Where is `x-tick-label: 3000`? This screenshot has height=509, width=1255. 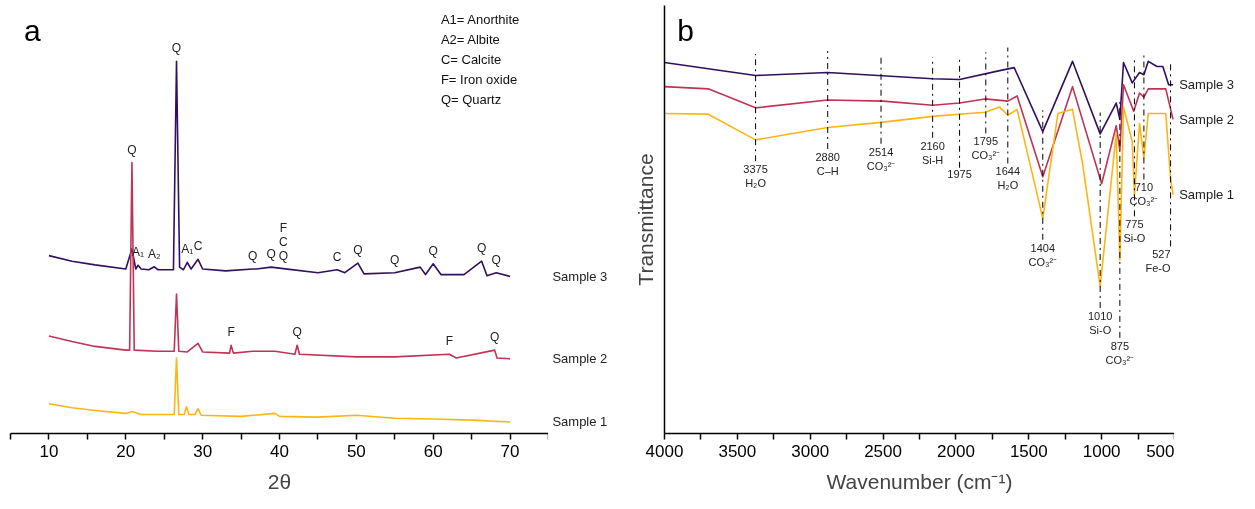
x-tick-label: 3000 is located at coordinates (810, 451).